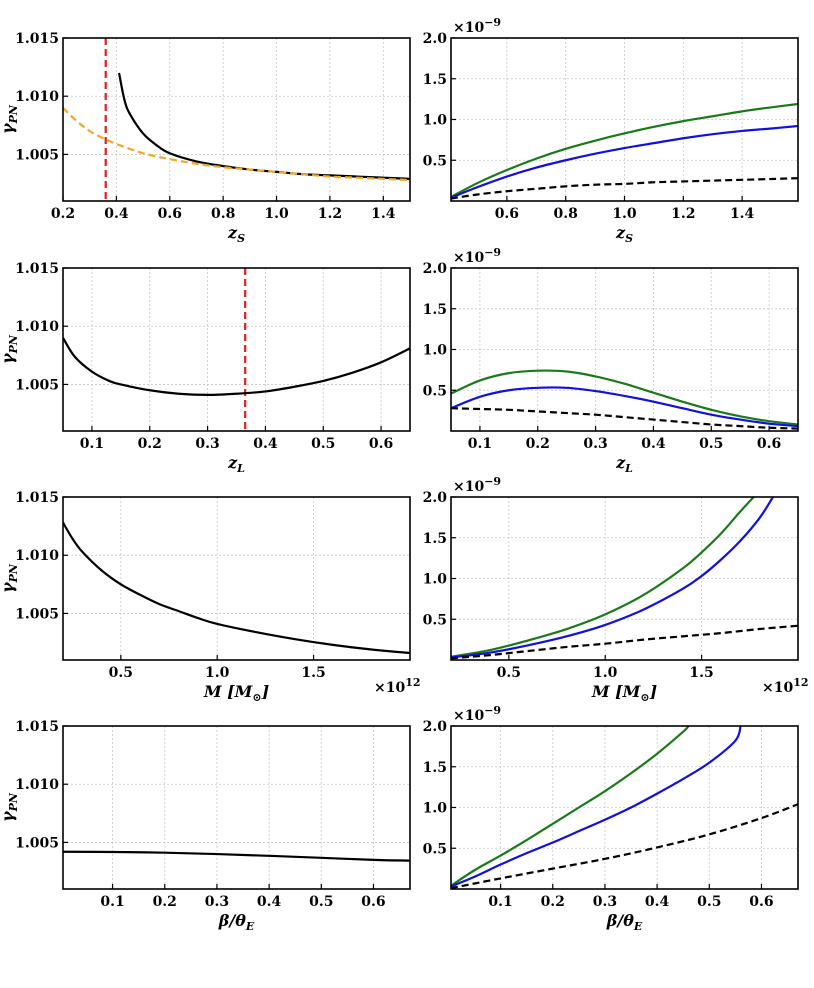 This screenshot has height=988, width=814. I want to click on x-tick-label: 1.2, so click(683, 214).